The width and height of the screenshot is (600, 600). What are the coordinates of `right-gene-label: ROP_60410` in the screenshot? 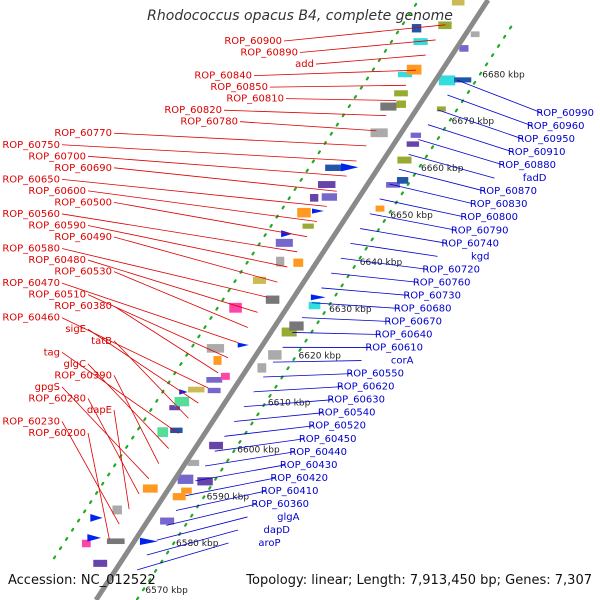 It's located at (290, 491).